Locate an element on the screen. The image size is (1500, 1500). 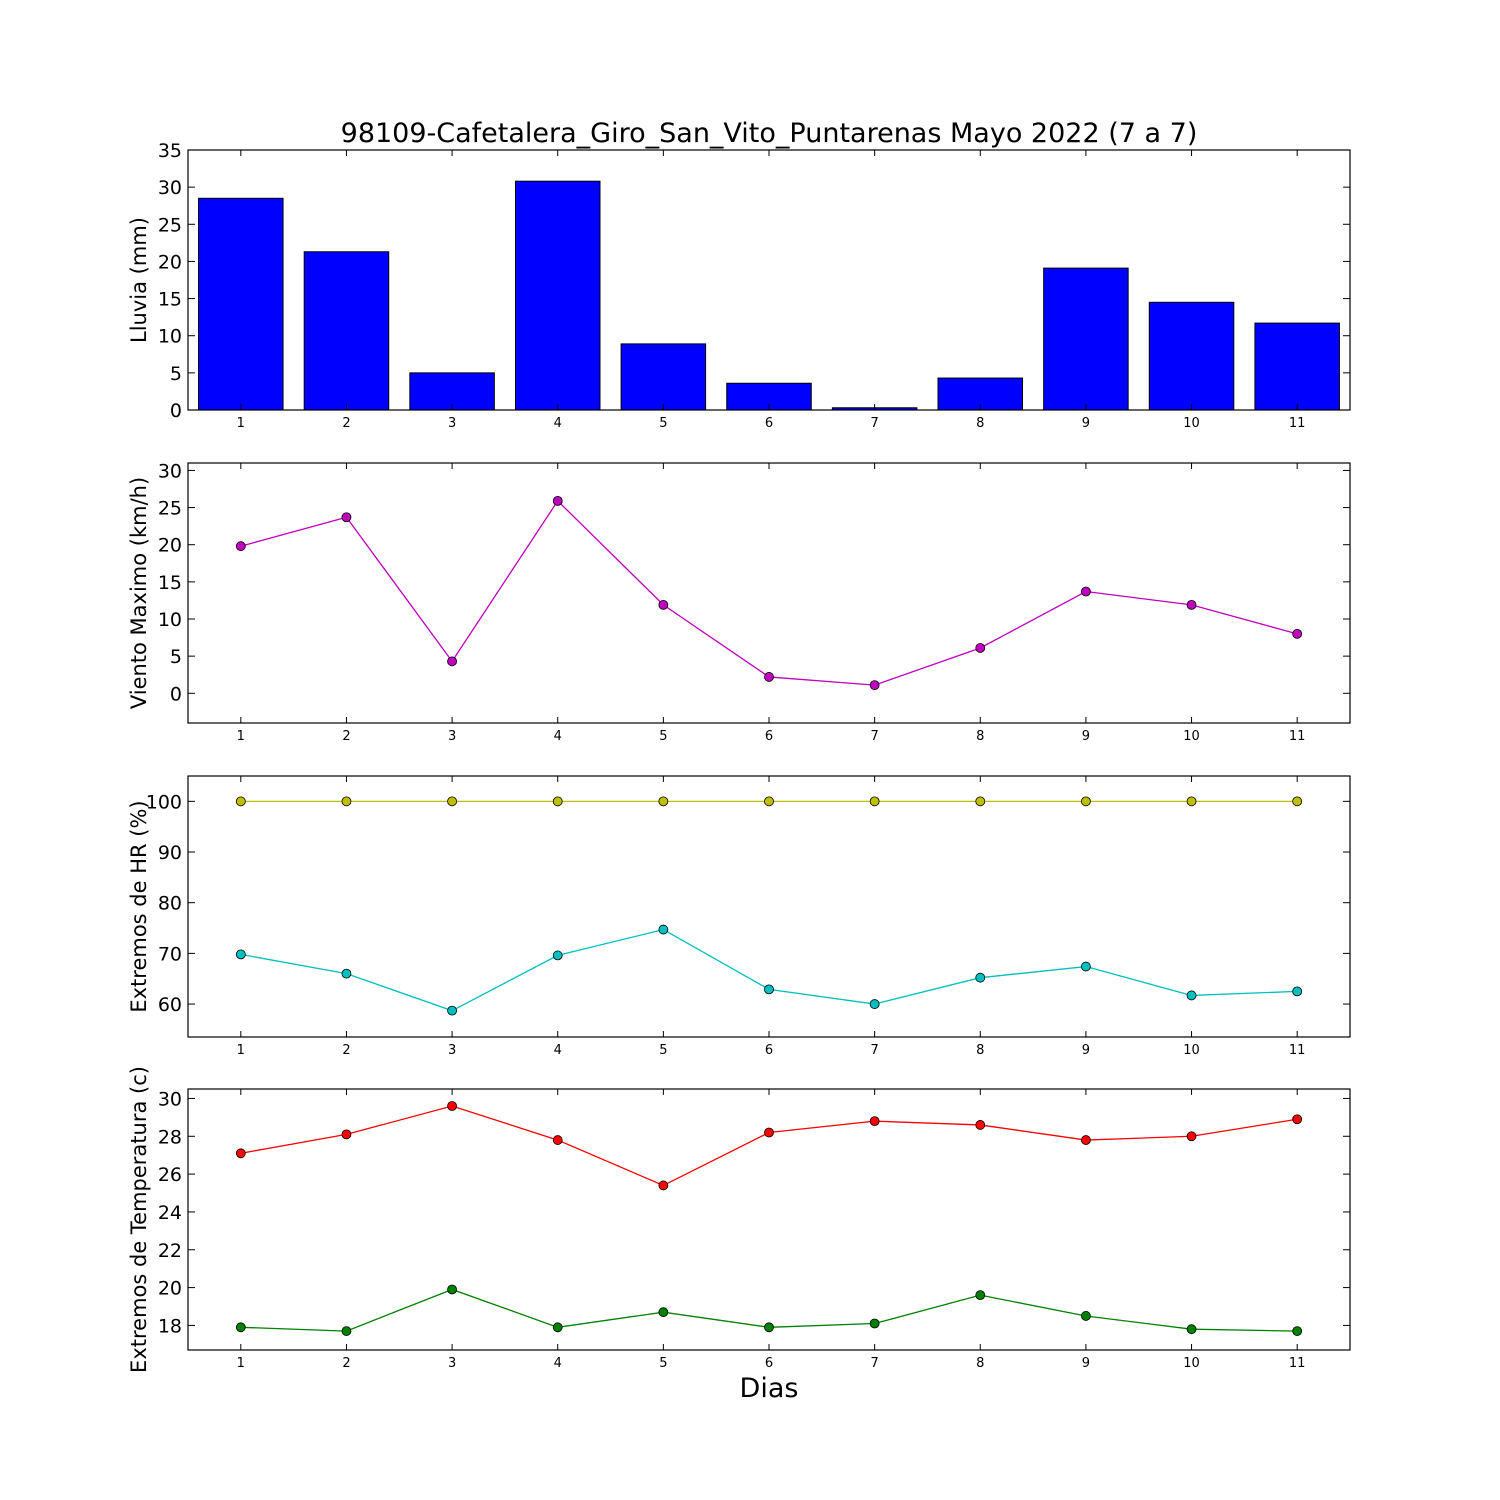
y-tick-label: 80 is located at coordinates (170, 904).